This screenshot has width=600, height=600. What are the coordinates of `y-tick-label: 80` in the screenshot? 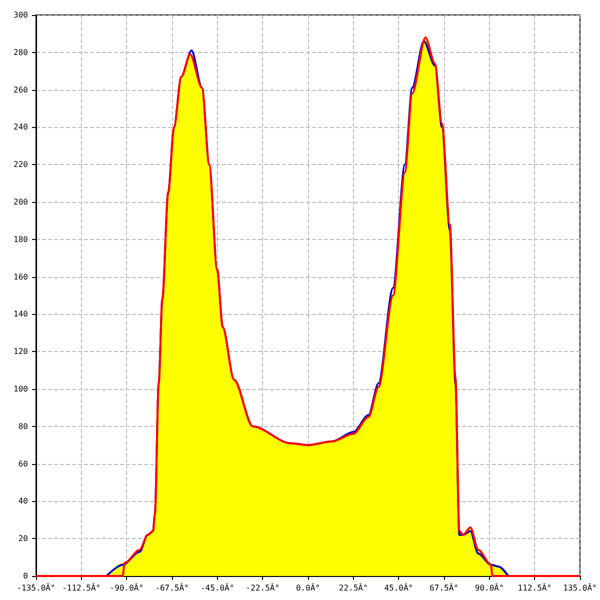 It's located at (23, 426).